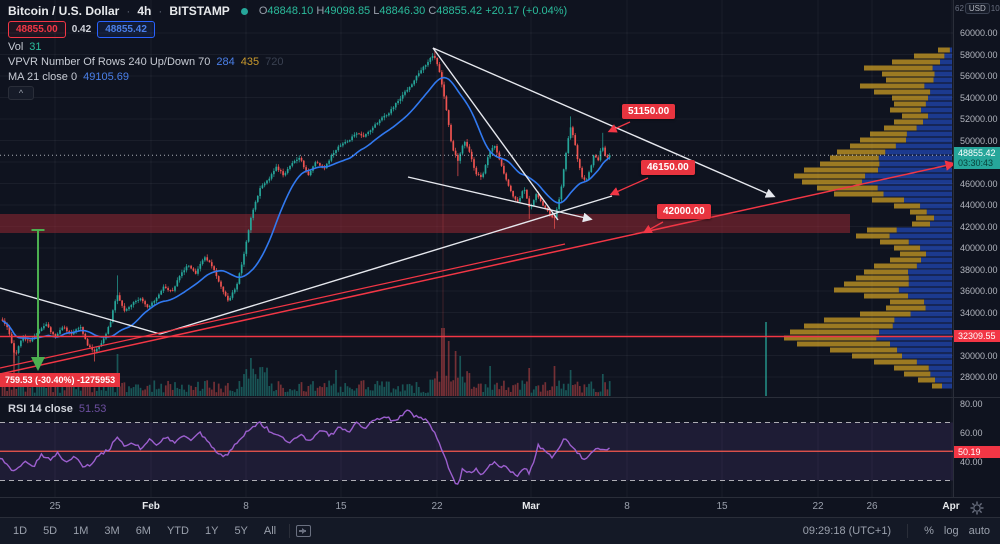 This screenshot has width=1000, height=544. I want to click on range-button-5Y: 5Y, so click(241, 531).